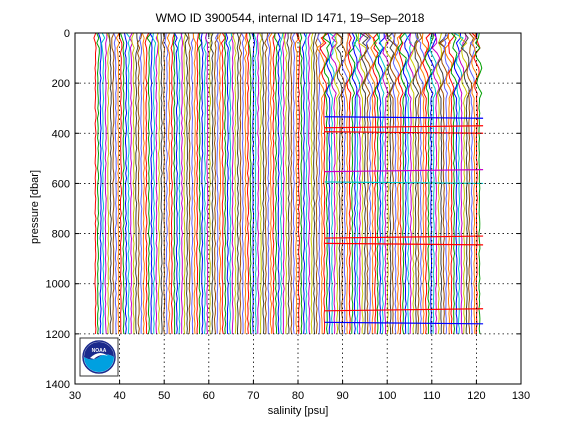  I want to click on x-tick-label: 80, so click(298, 396).